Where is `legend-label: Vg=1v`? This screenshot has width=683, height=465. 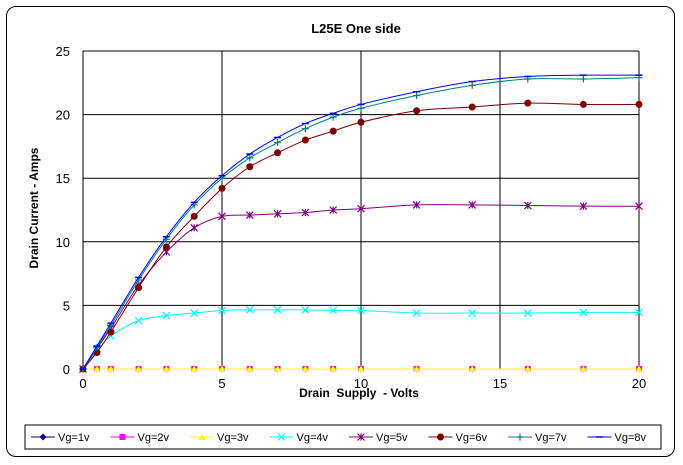
legend-label: Vg=1v is located at coordinates (74, 438).